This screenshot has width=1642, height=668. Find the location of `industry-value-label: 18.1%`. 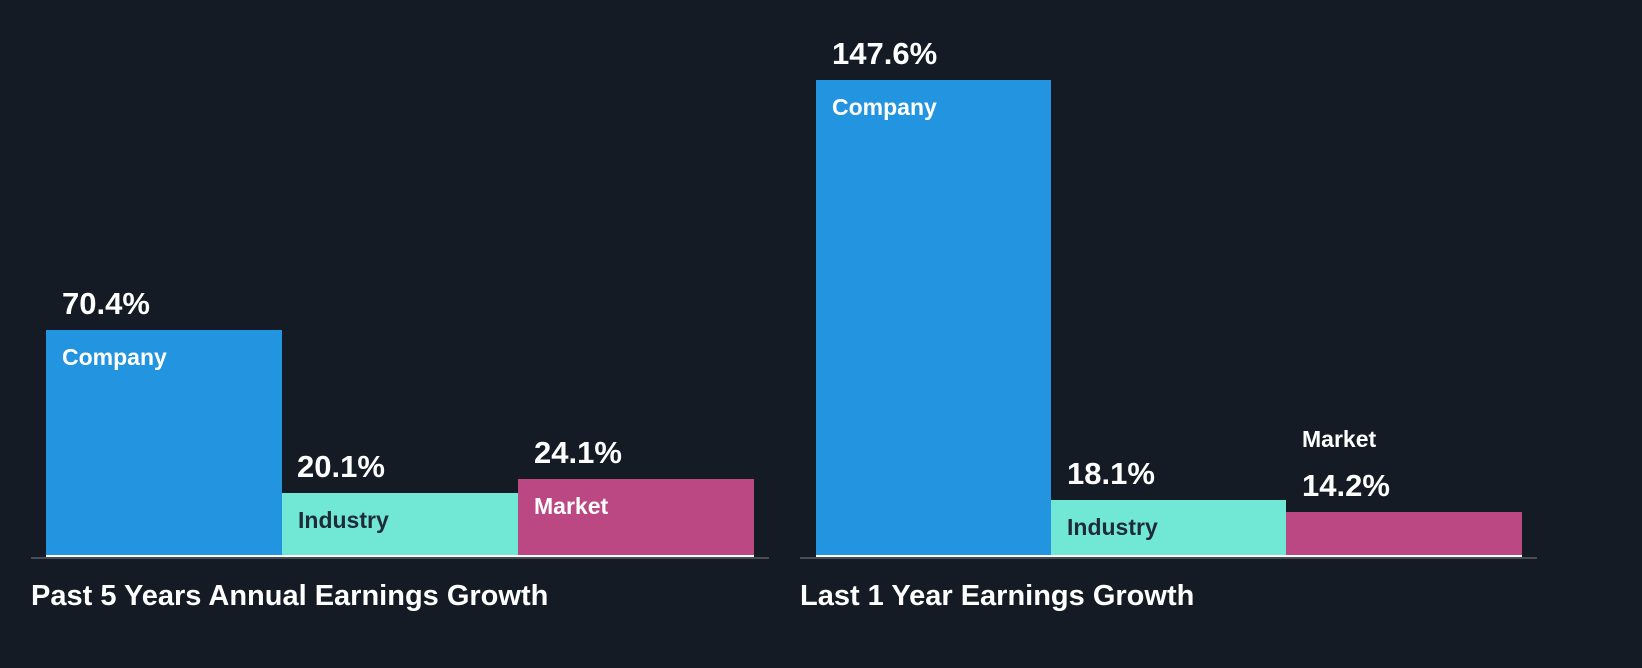

industry-value-label: 18.1% is located at coordinates (1111, 473).